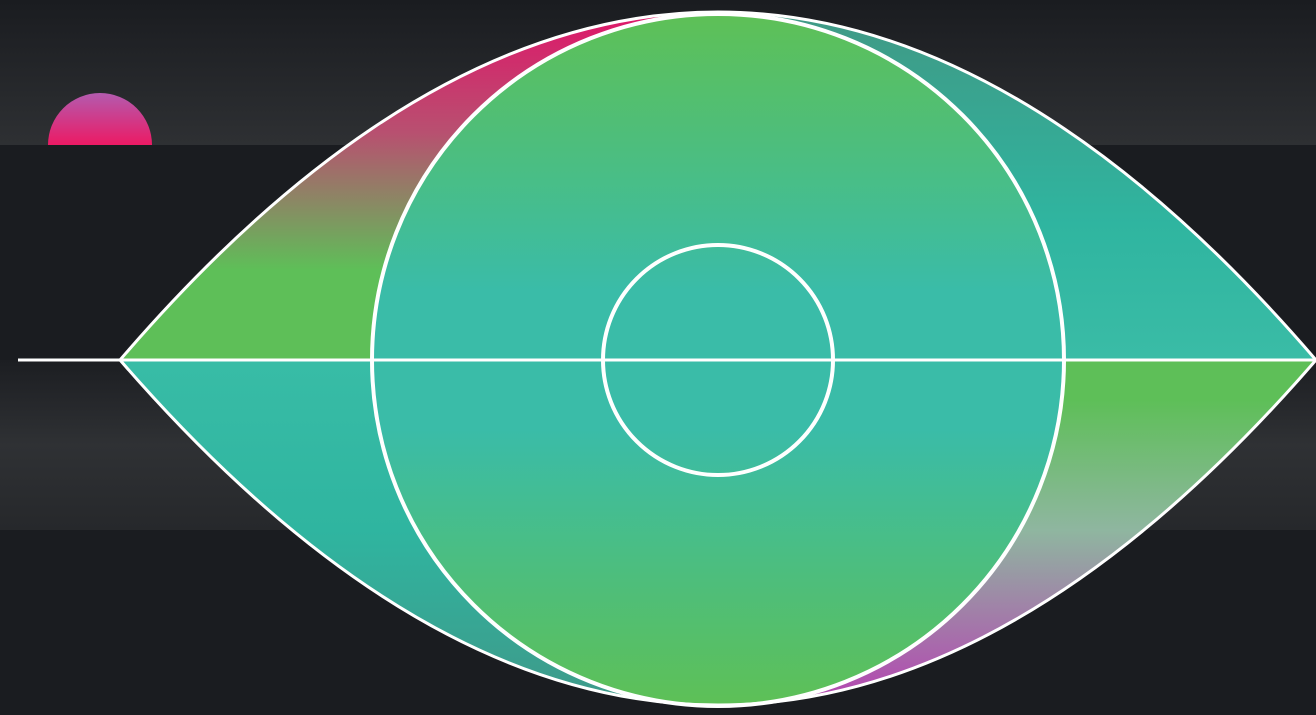 The image size is (1316, 715). I want to click on half-sun, so click(100, 119).